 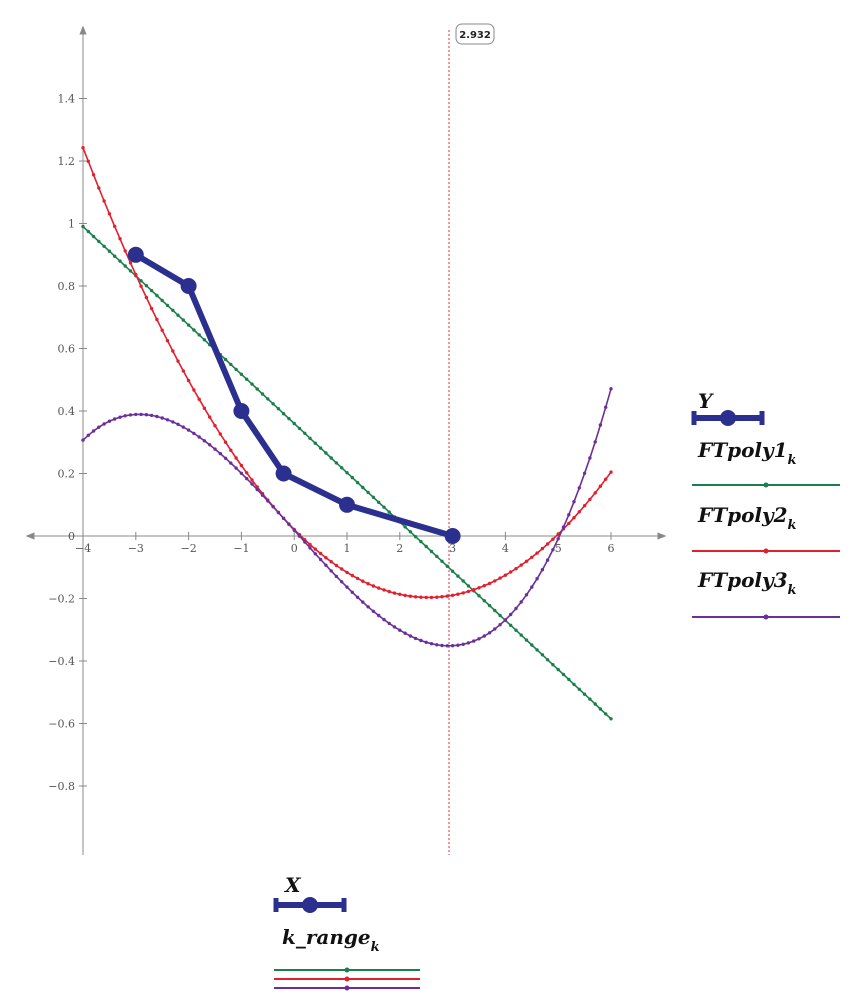 I want to click on x-tick-label: 4, so click(x=505, y=548).